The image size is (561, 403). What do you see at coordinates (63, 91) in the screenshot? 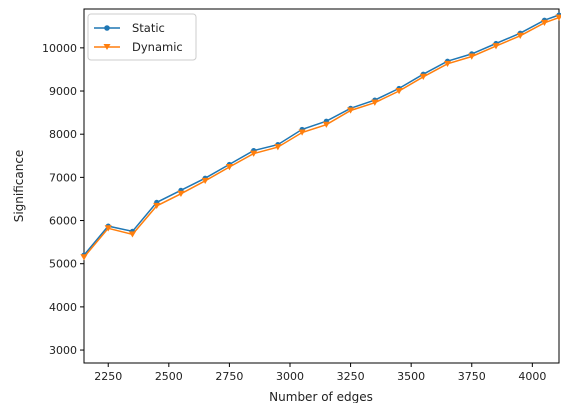
I see `y-tick-label: 9000` at bounding box center [63, 91].